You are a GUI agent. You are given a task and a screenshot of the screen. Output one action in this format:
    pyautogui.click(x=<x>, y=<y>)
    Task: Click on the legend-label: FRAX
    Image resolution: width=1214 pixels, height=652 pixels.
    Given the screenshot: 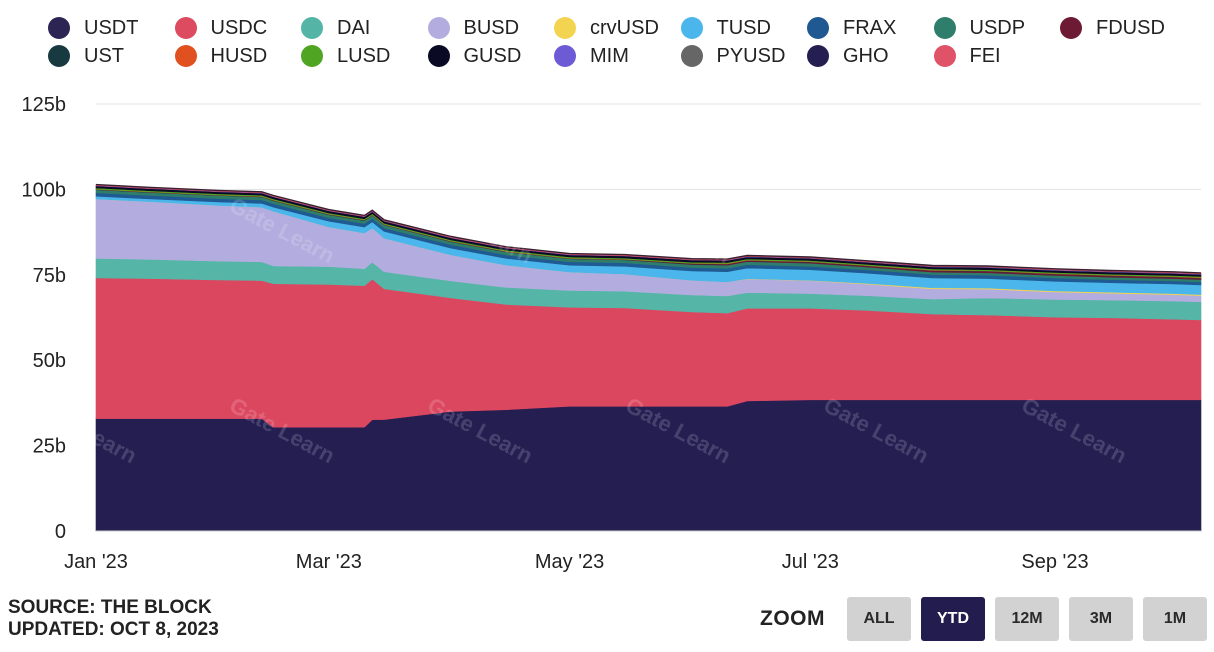 What is the action you would take?
    pyautogui.click(x=870, y=27)
    